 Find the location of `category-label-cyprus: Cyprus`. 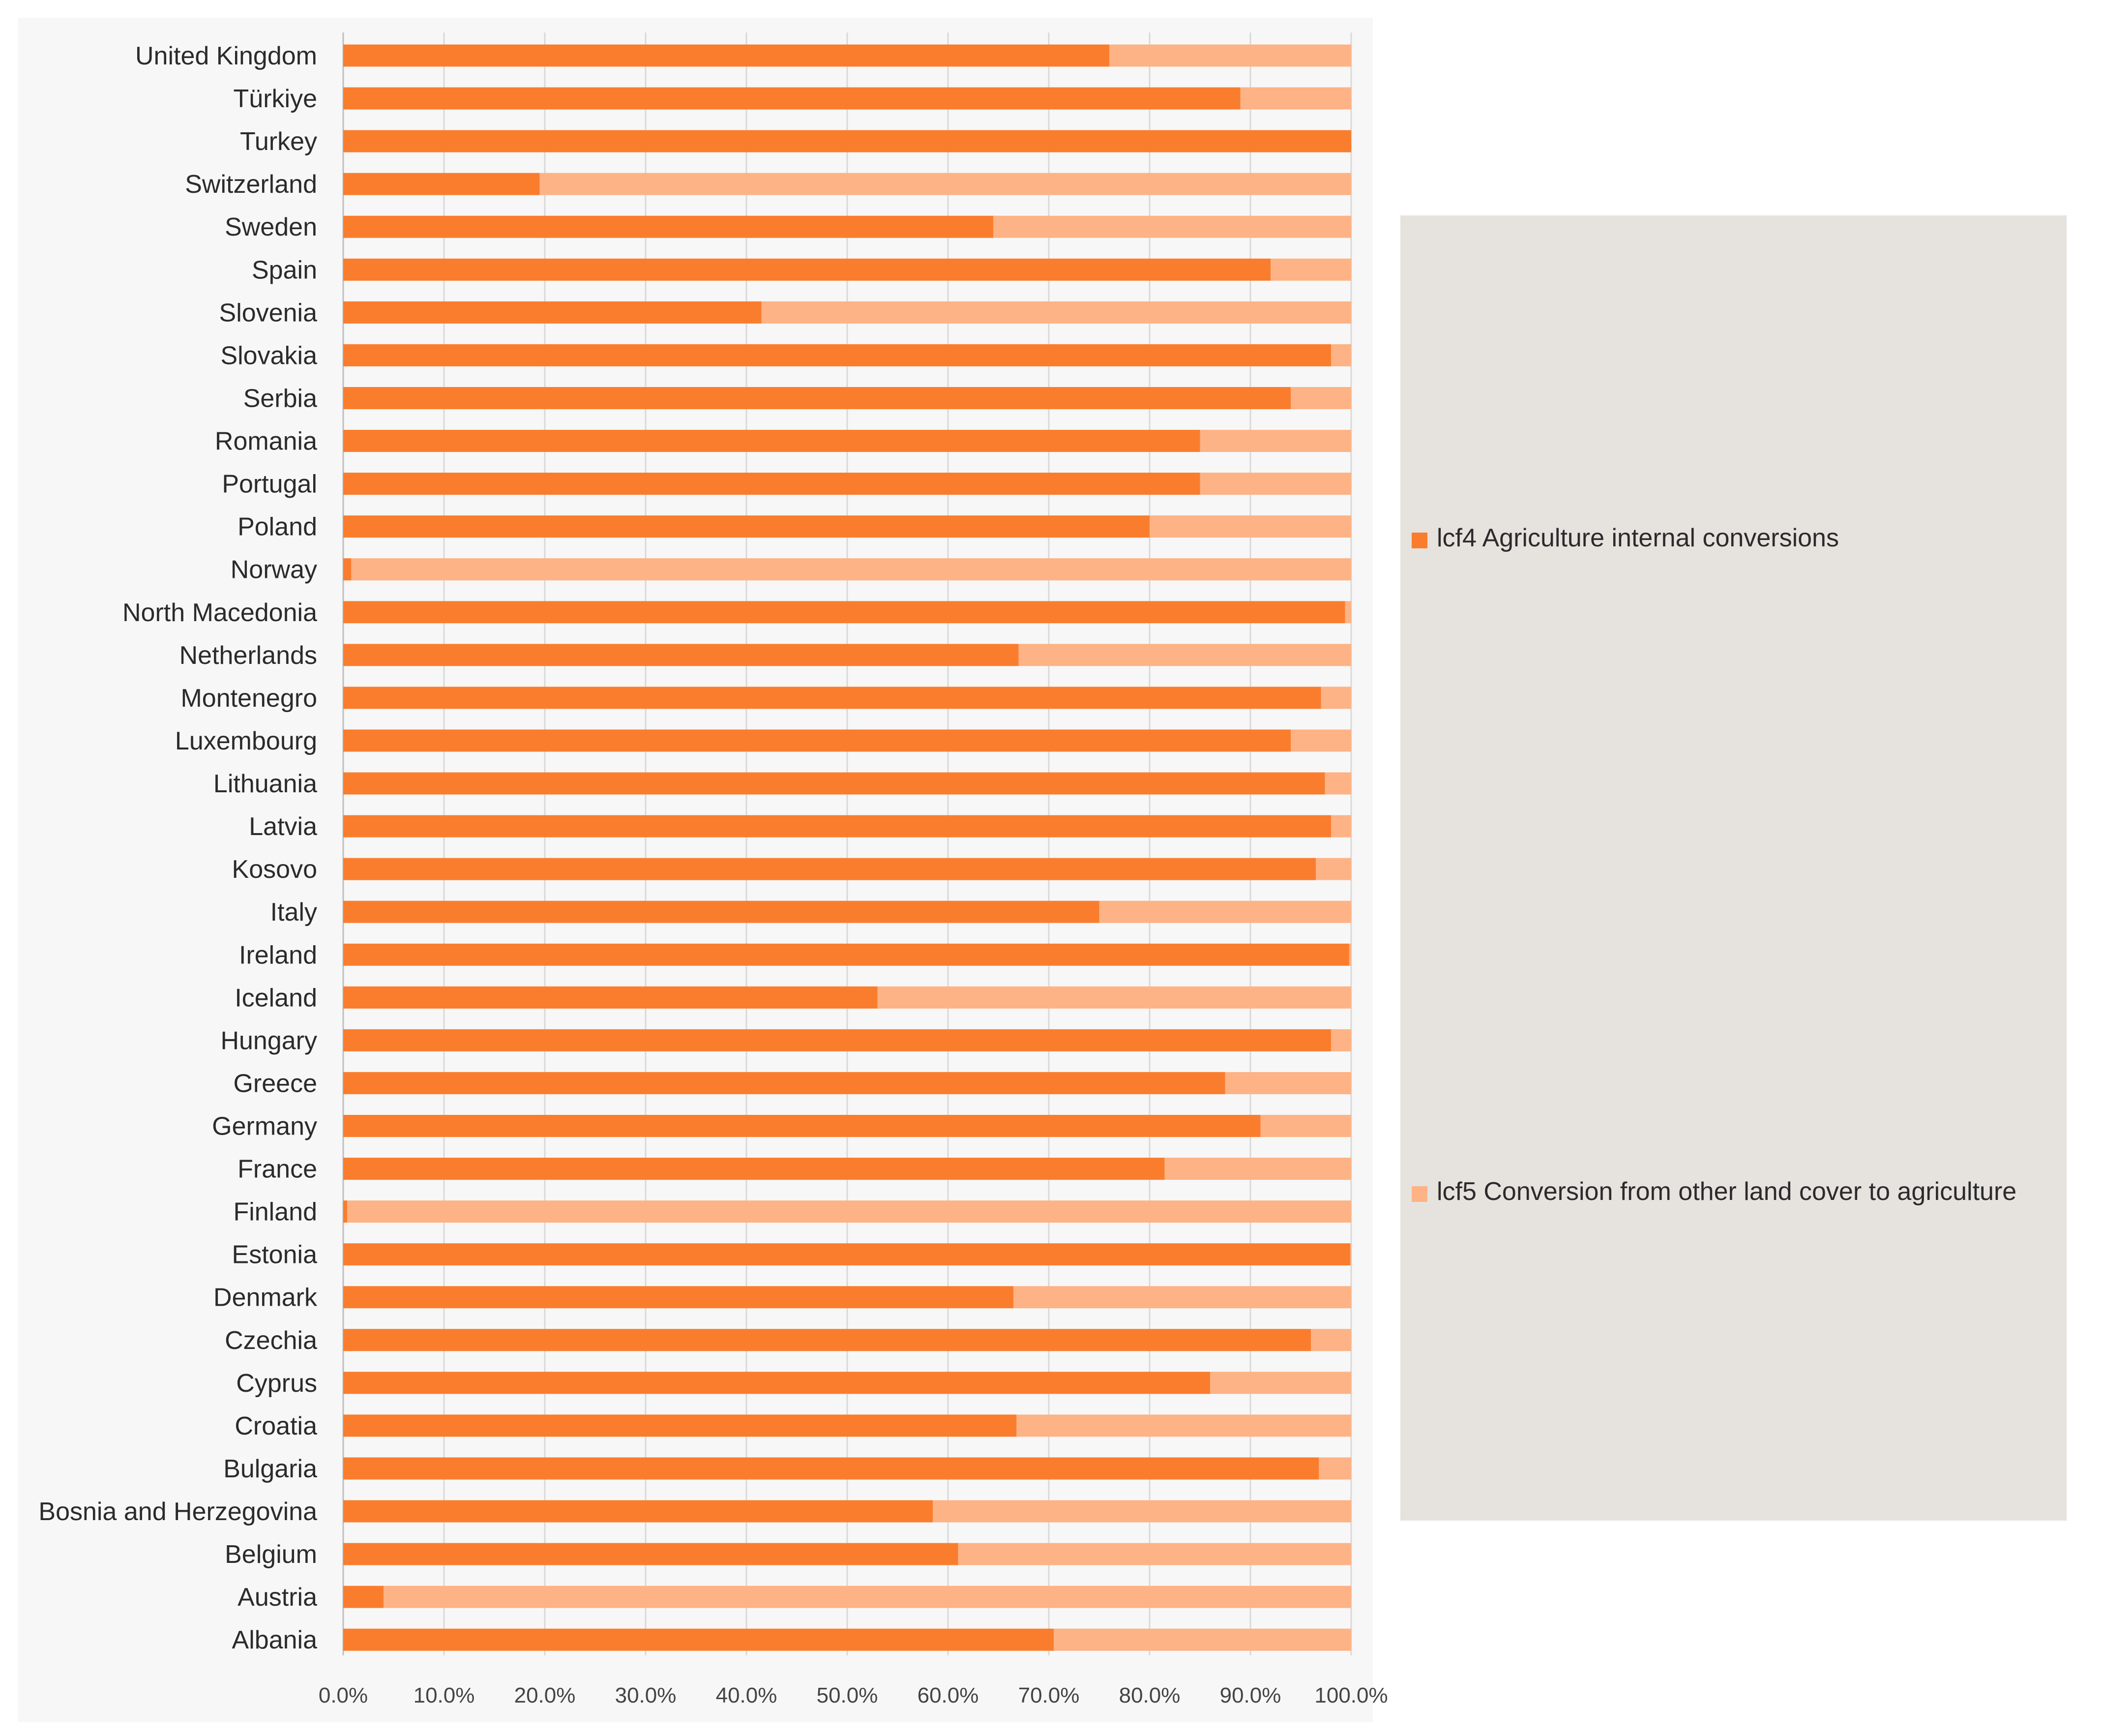

category-label-cyprus: Cyprus is located at coordinates (276, 1383).